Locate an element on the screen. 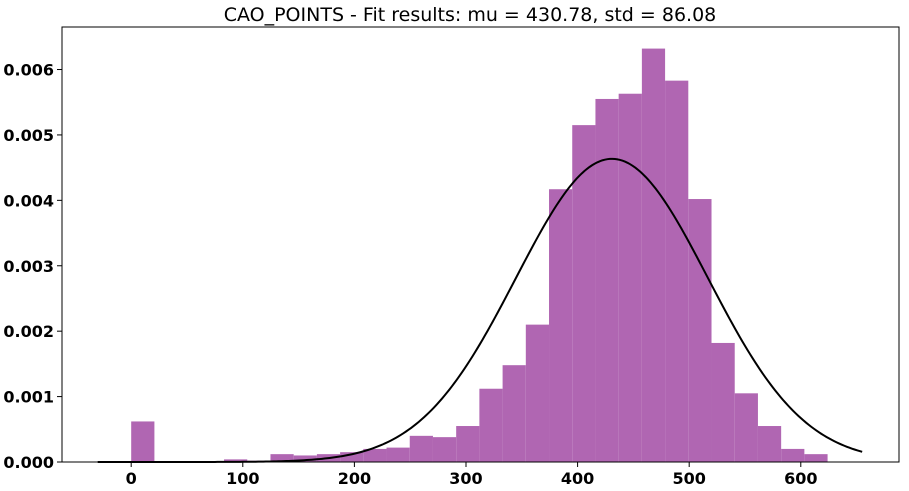 This screenshot has height=491, width=909. x-tick-label: 400 is located at coordinates (577, 478).